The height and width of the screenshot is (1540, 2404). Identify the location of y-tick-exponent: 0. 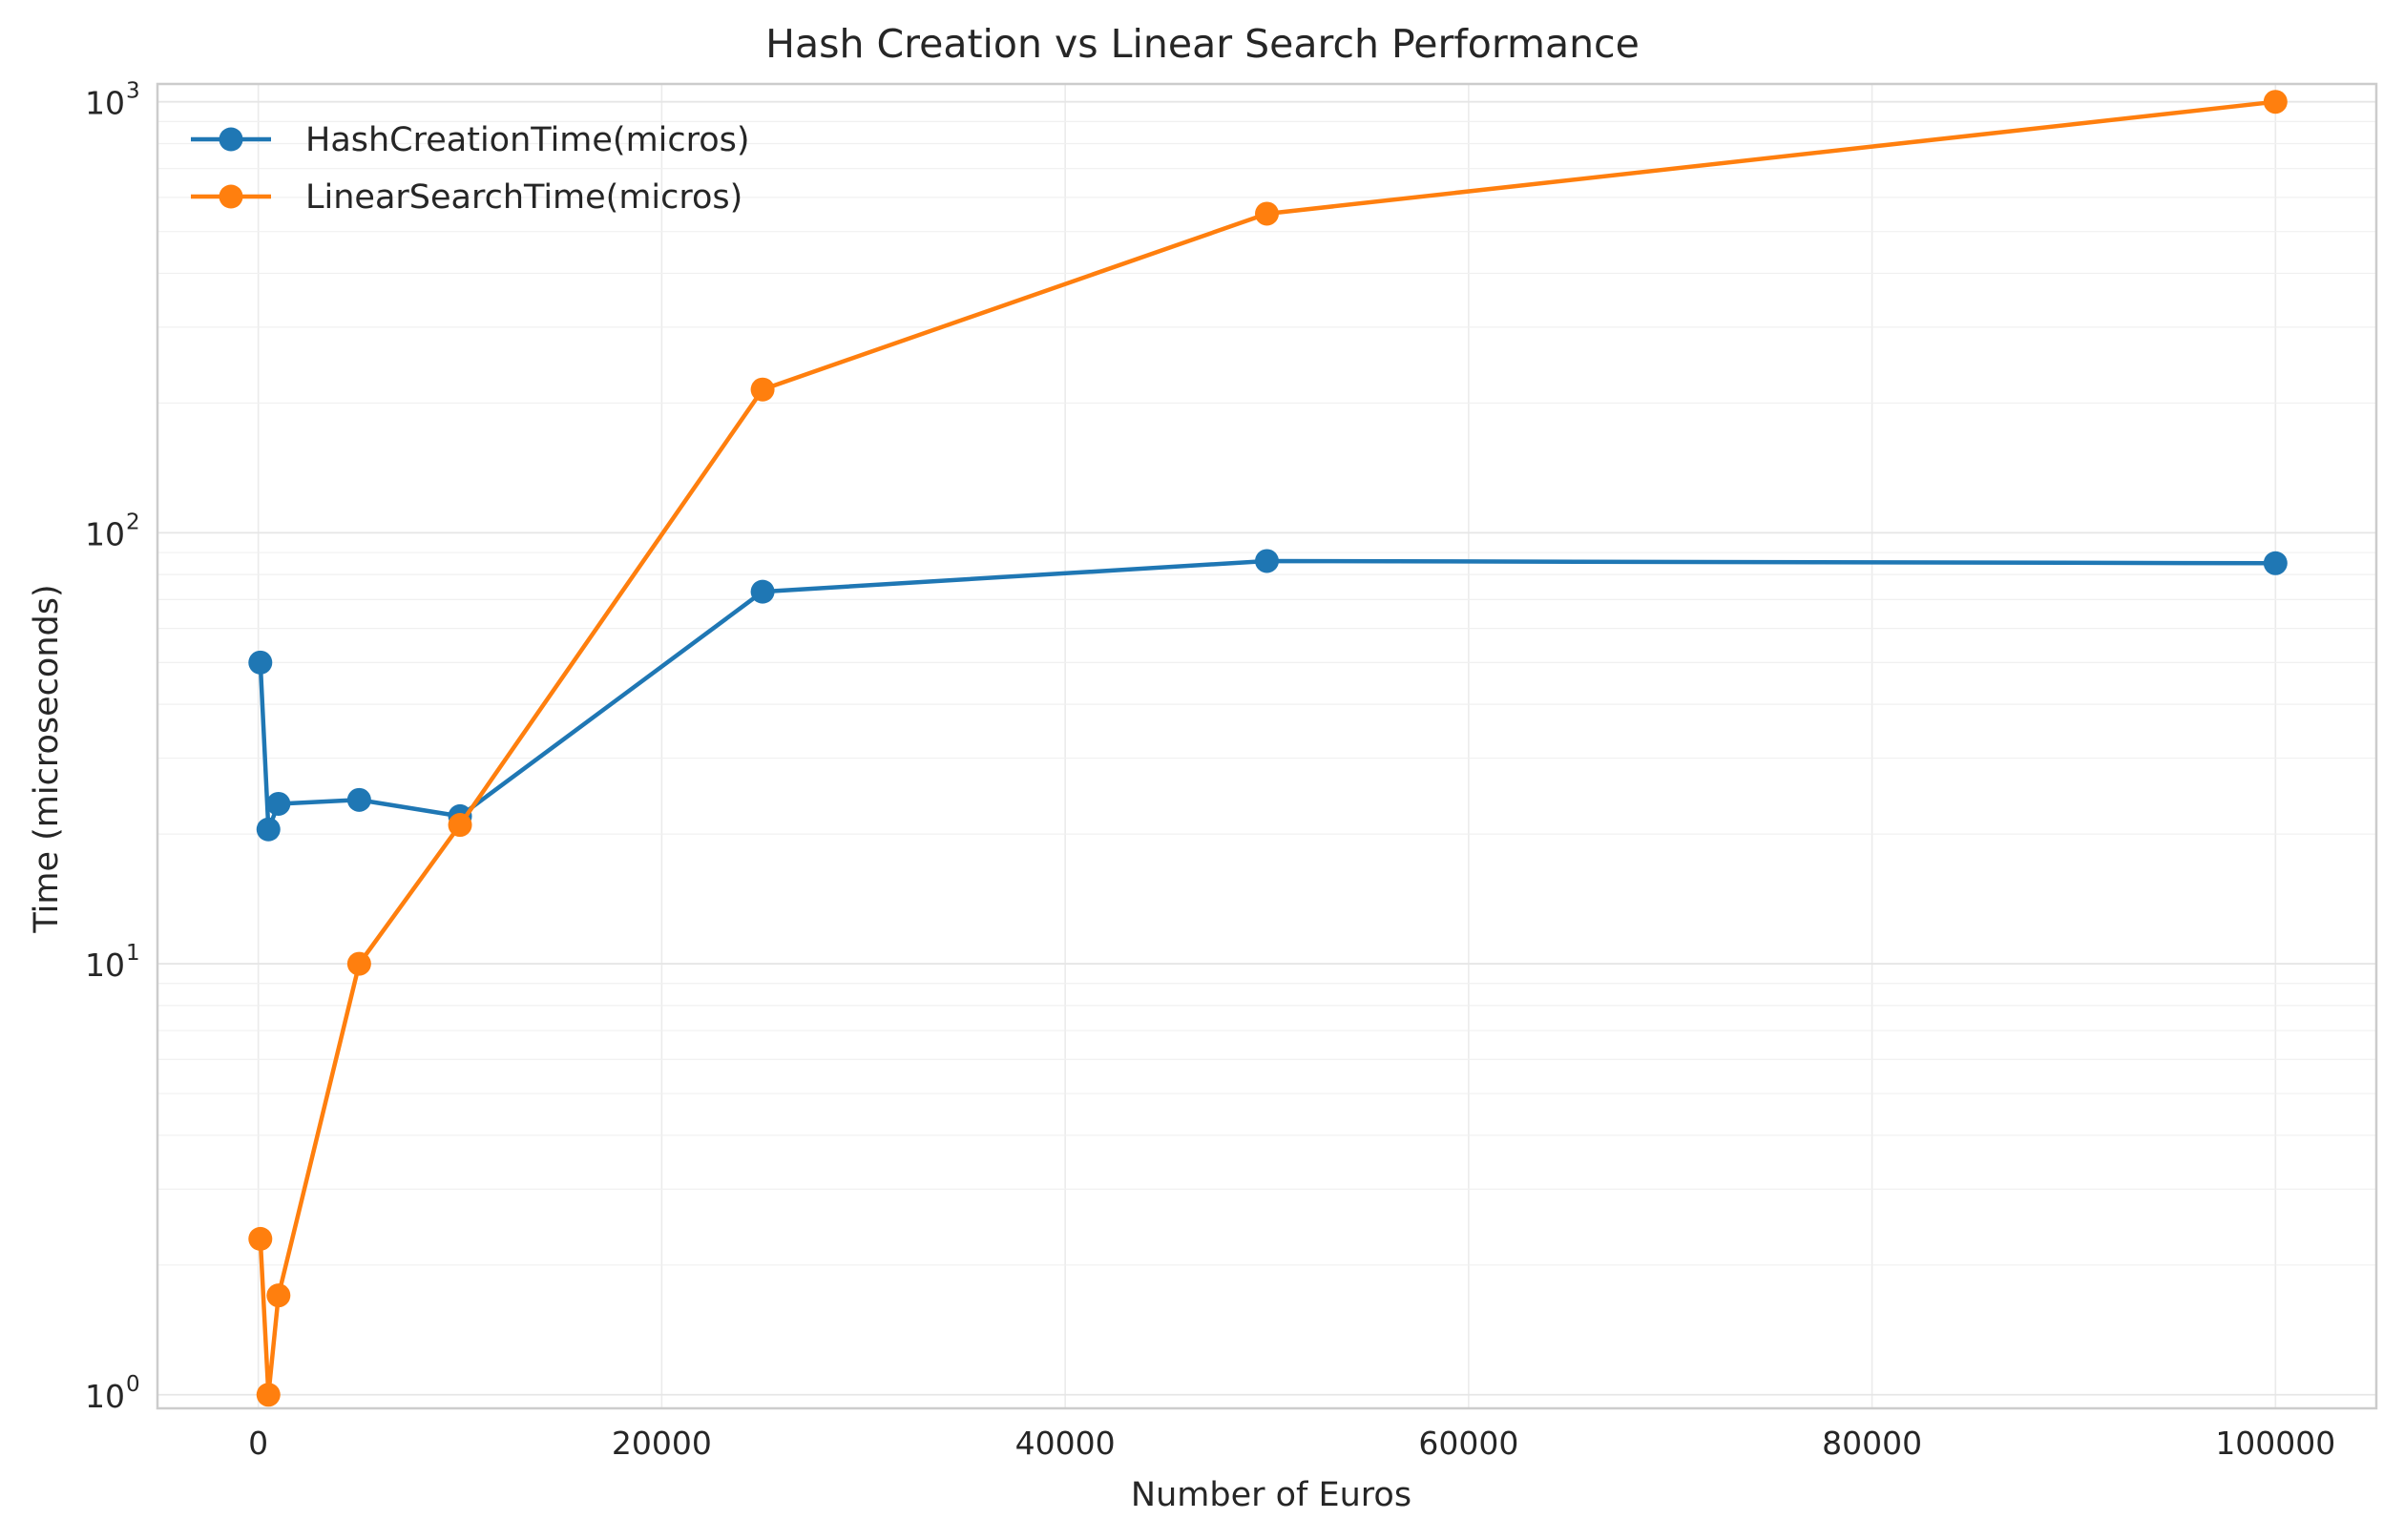
(133, 1384).